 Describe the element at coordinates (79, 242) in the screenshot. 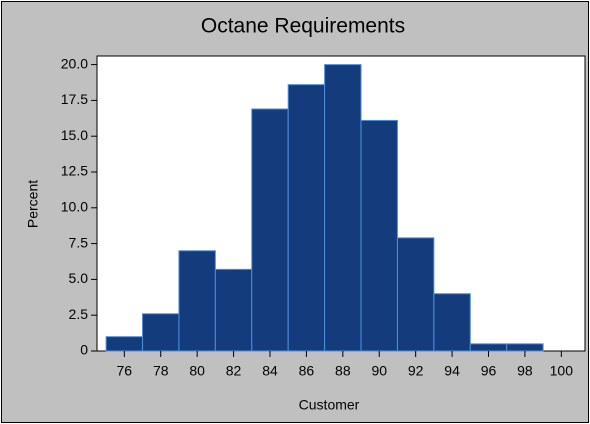

I see `y-tick-label: 7.5` at that location.